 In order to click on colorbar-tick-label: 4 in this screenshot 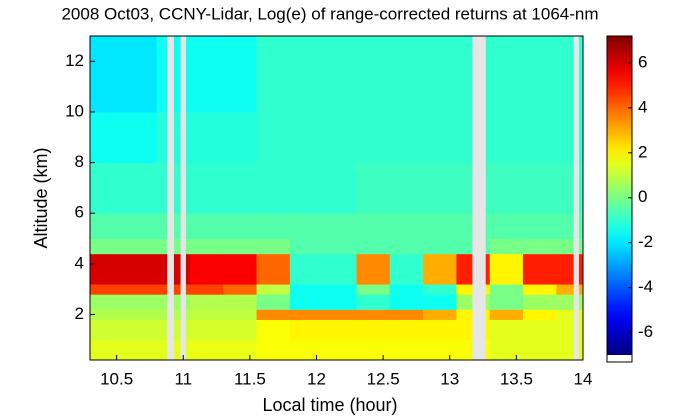, I will do `click(642, 106)`.